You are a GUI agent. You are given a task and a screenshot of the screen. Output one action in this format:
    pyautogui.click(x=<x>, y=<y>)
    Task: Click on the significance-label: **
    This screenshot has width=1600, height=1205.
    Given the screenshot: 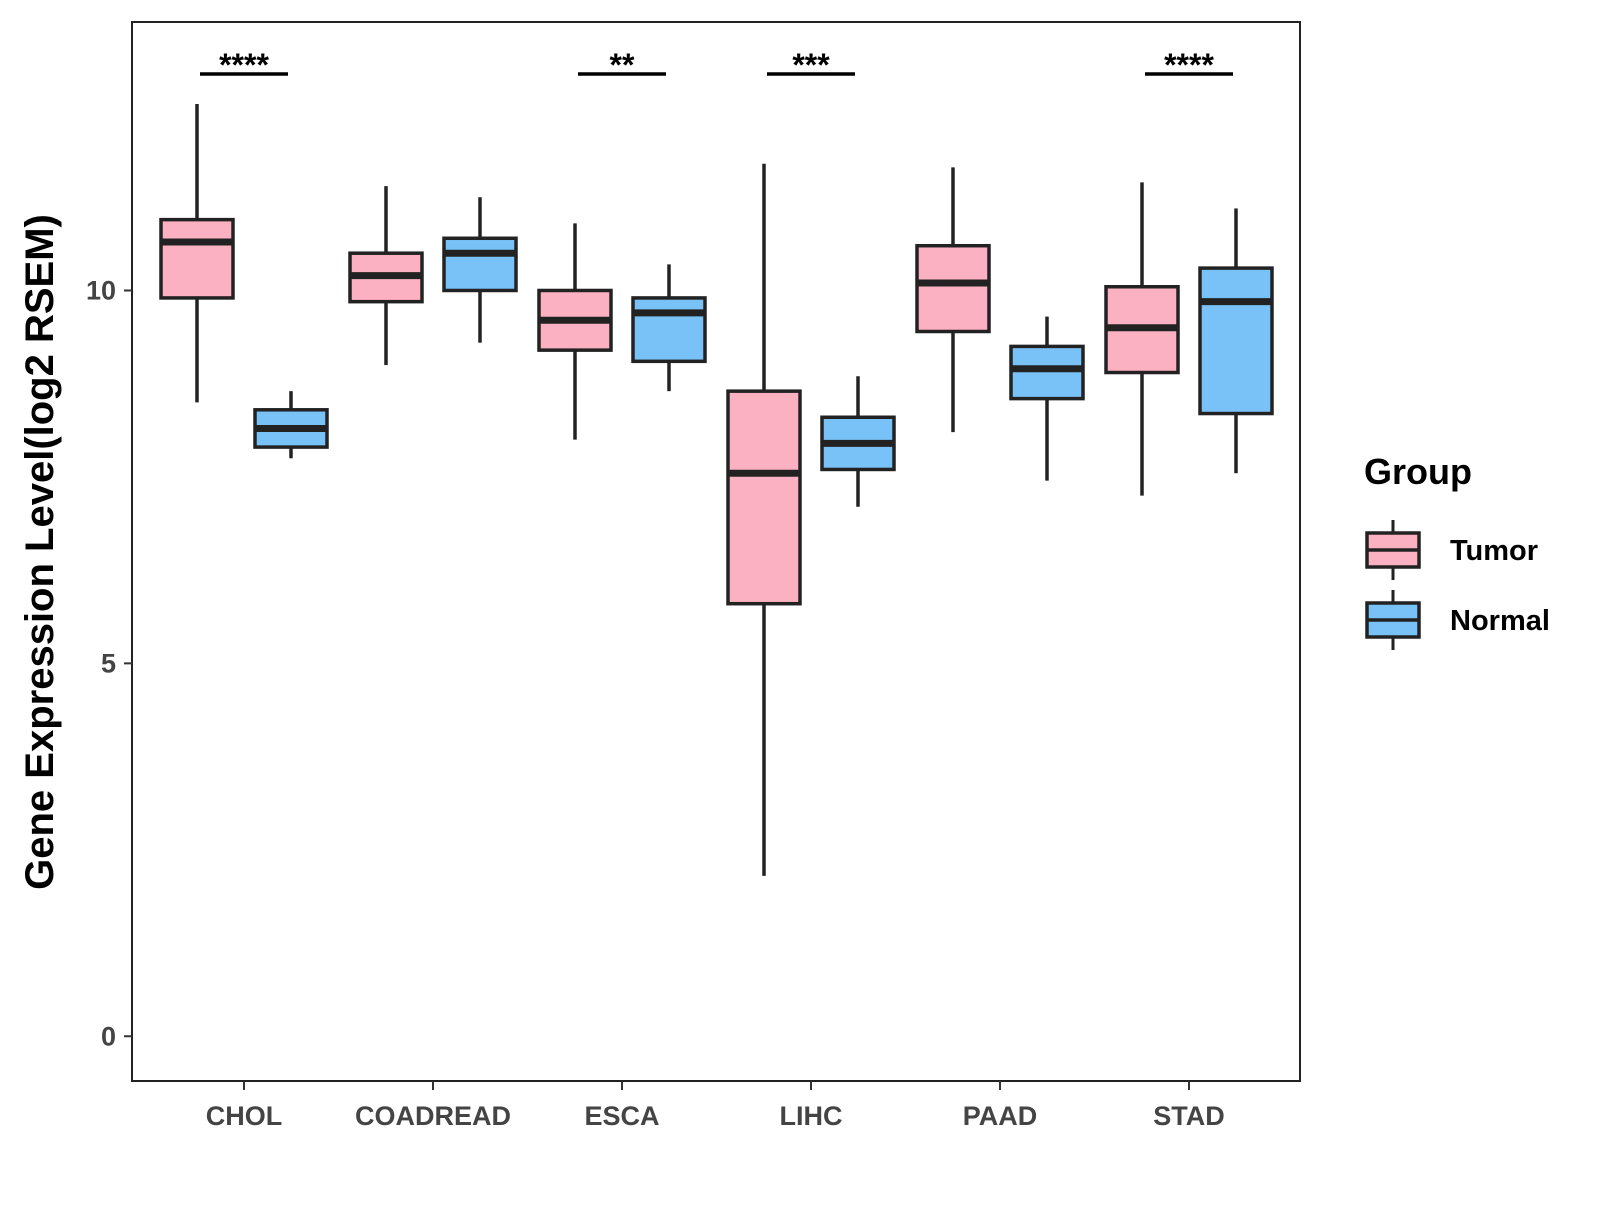 What is the action you would take?
    pyautogui.click(x=622, y=65)
    